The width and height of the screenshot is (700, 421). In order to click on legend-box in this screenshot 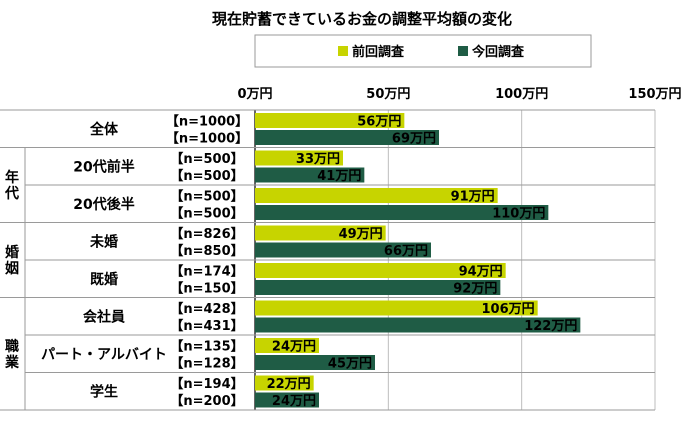, I will do `click(423, 51)`.